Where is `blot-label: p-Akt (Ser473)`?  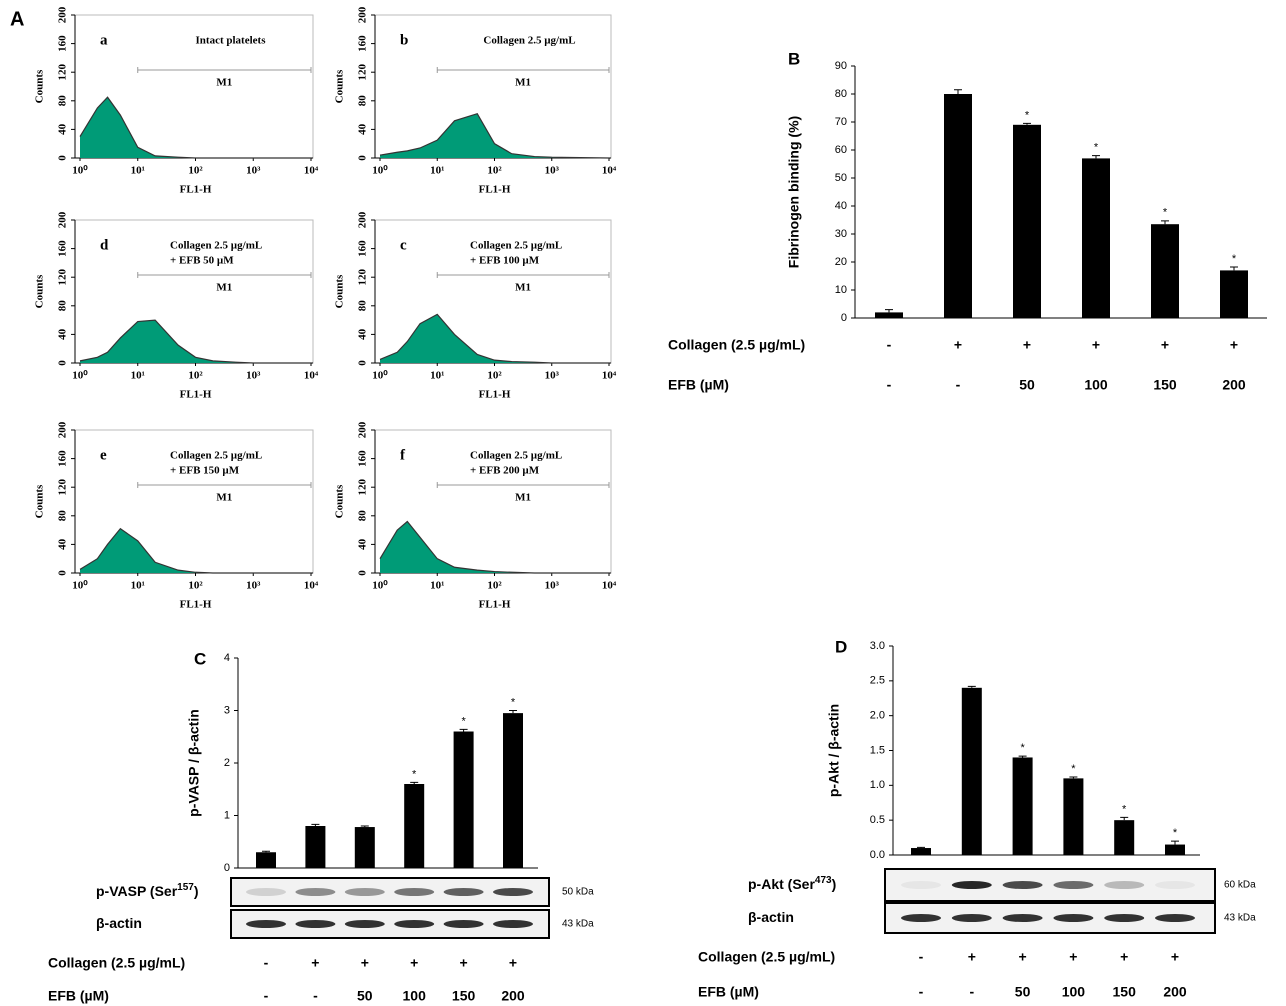 blot-label: p-Akt (Ser473) is located at coordinates (792, 883).